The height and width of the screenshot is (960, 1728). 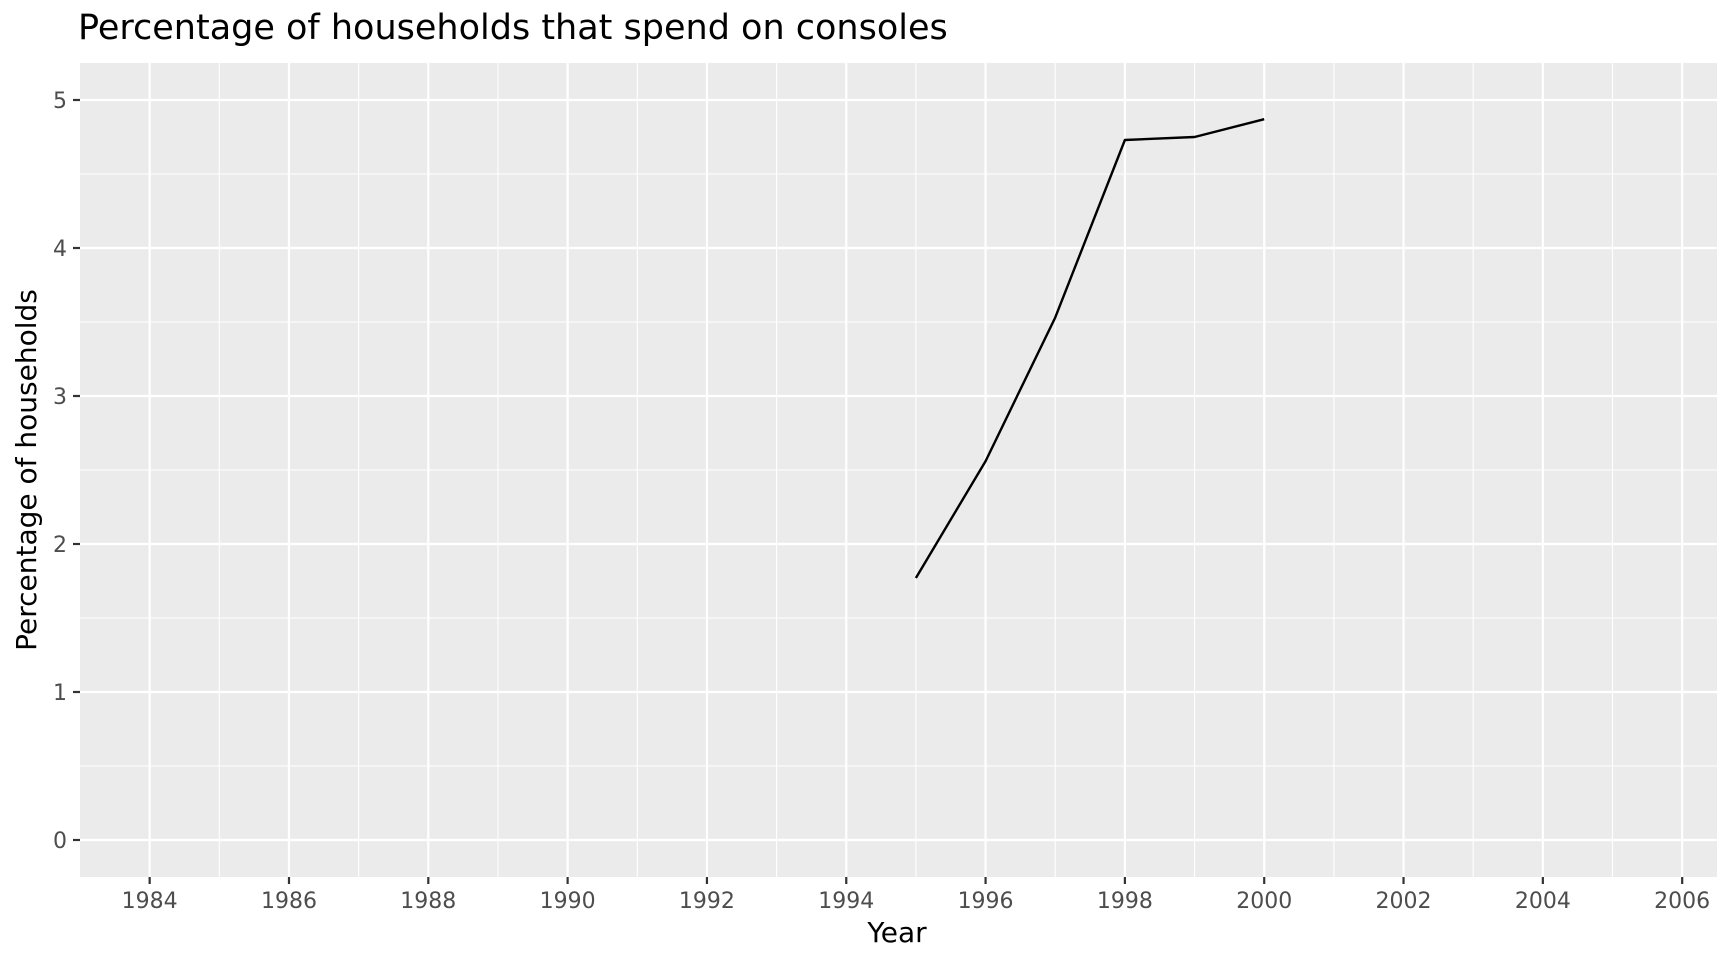 What do you see at coordinates (150, 901) in the screenshot?
I see `x-tick-label: 1984` at bounding box center [150, 901].